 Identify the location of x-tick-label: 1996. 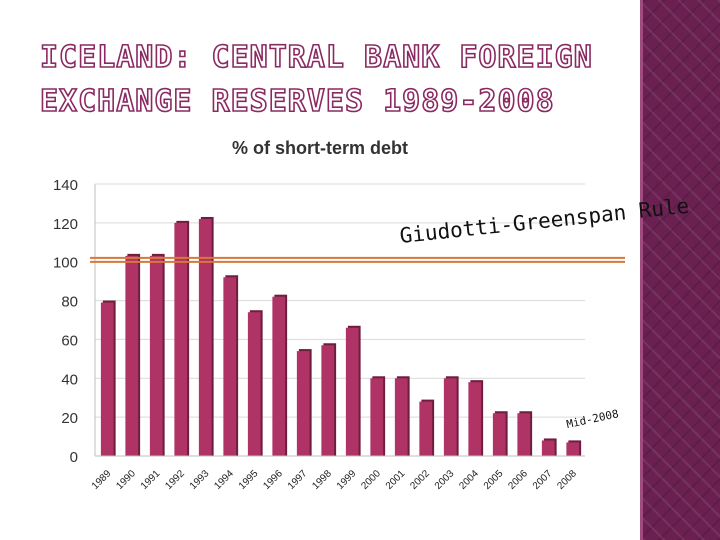
(273, 480).